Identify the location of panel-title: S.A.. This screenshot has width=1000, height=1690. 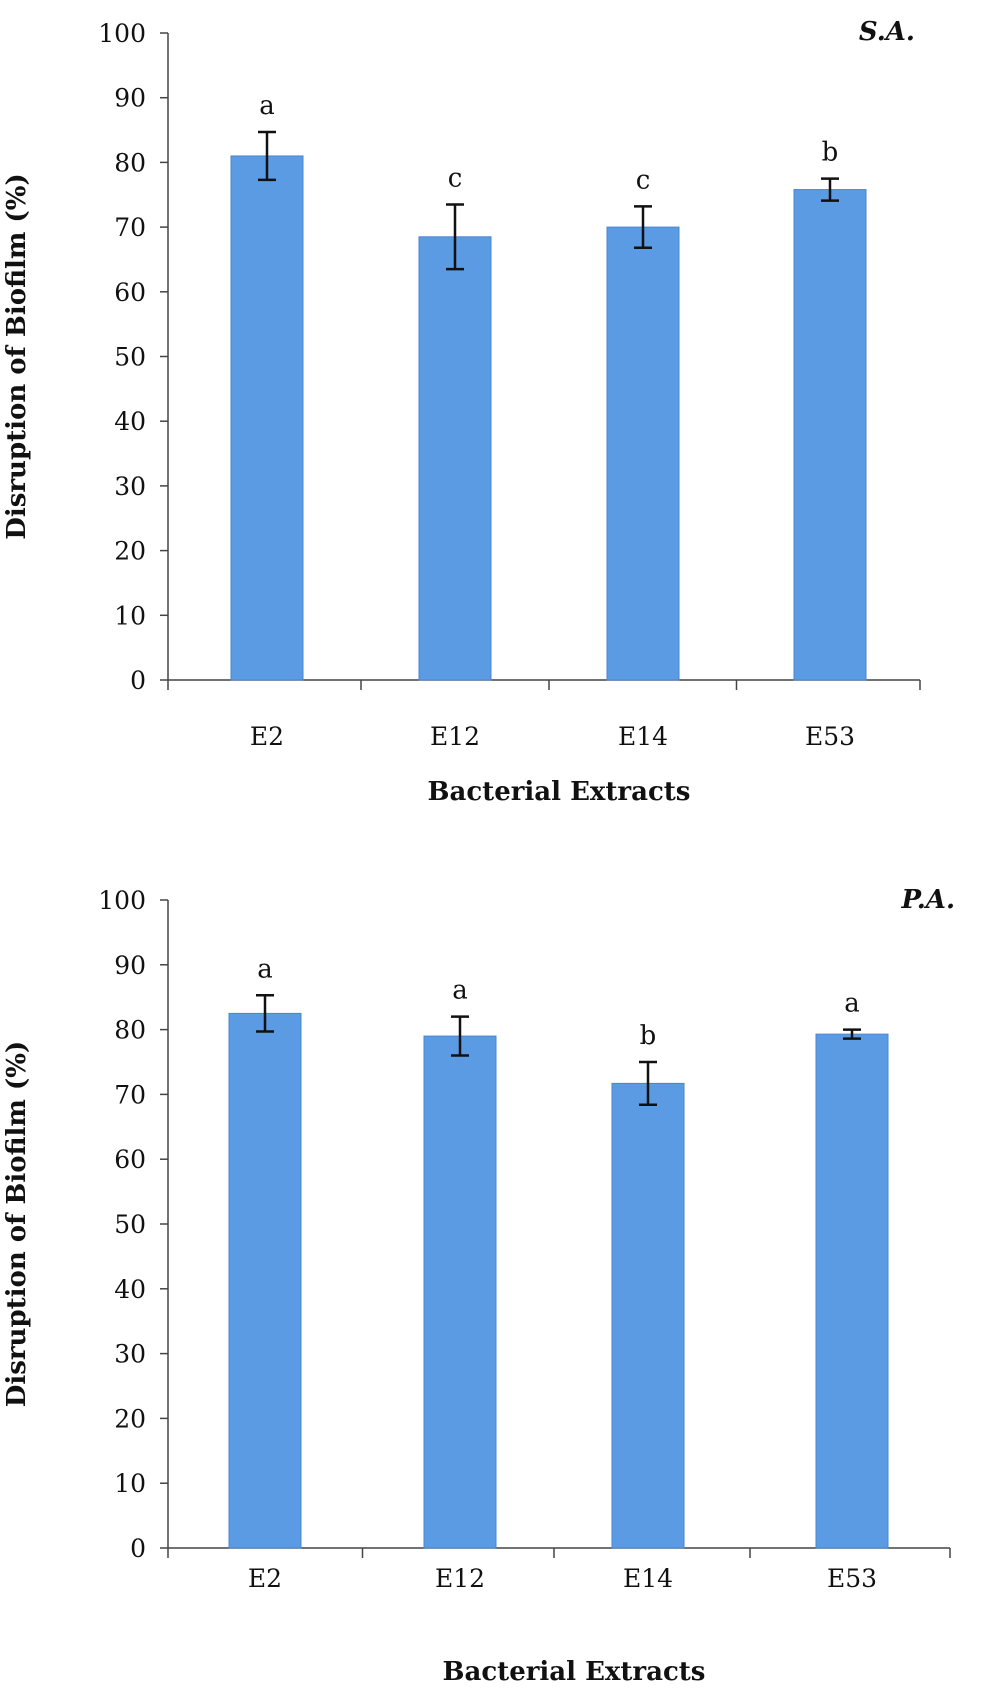
(887, 32).